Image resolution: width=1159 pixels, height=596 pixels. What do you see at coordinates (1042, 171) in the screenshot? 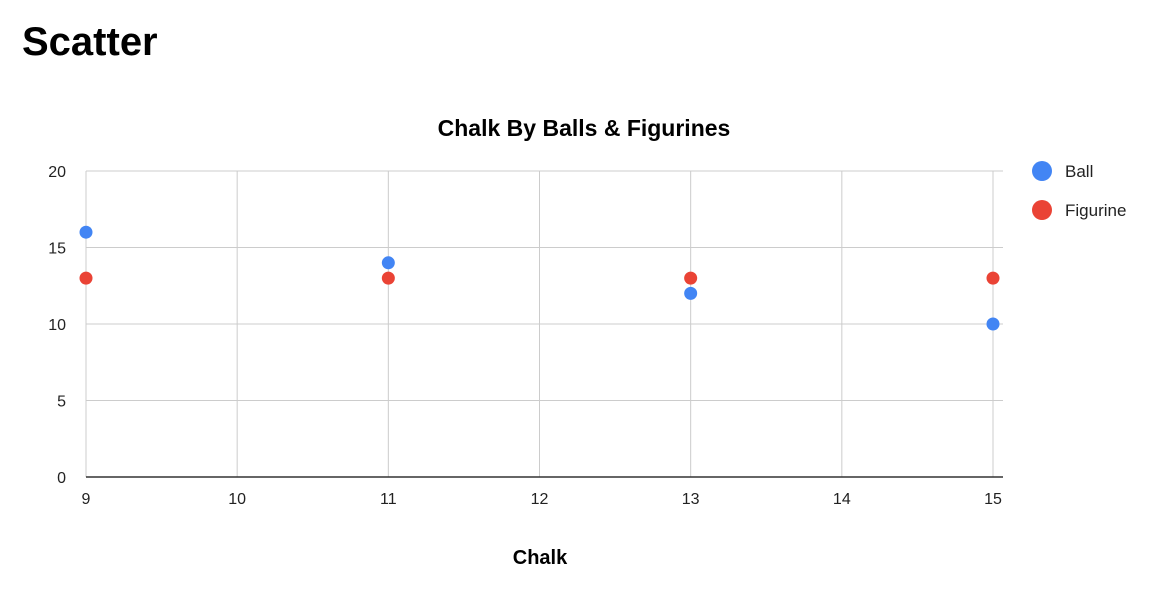
I see `legend-marker-ball` at bounding box center [1042, 171].